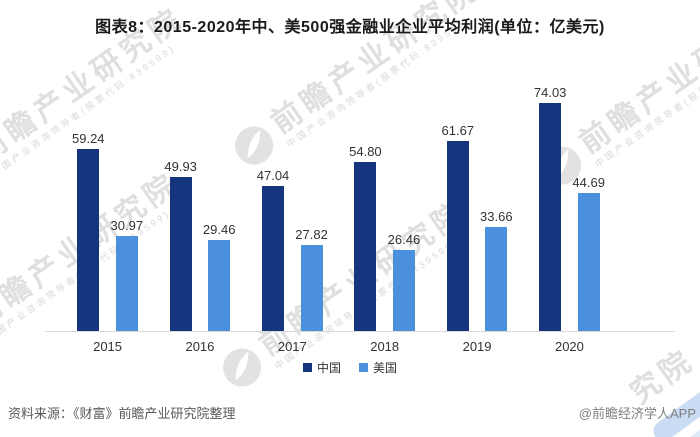 The width and height of the screenshot is (700, 437). I want to click on value-label: 54.80, so click(365, 152).